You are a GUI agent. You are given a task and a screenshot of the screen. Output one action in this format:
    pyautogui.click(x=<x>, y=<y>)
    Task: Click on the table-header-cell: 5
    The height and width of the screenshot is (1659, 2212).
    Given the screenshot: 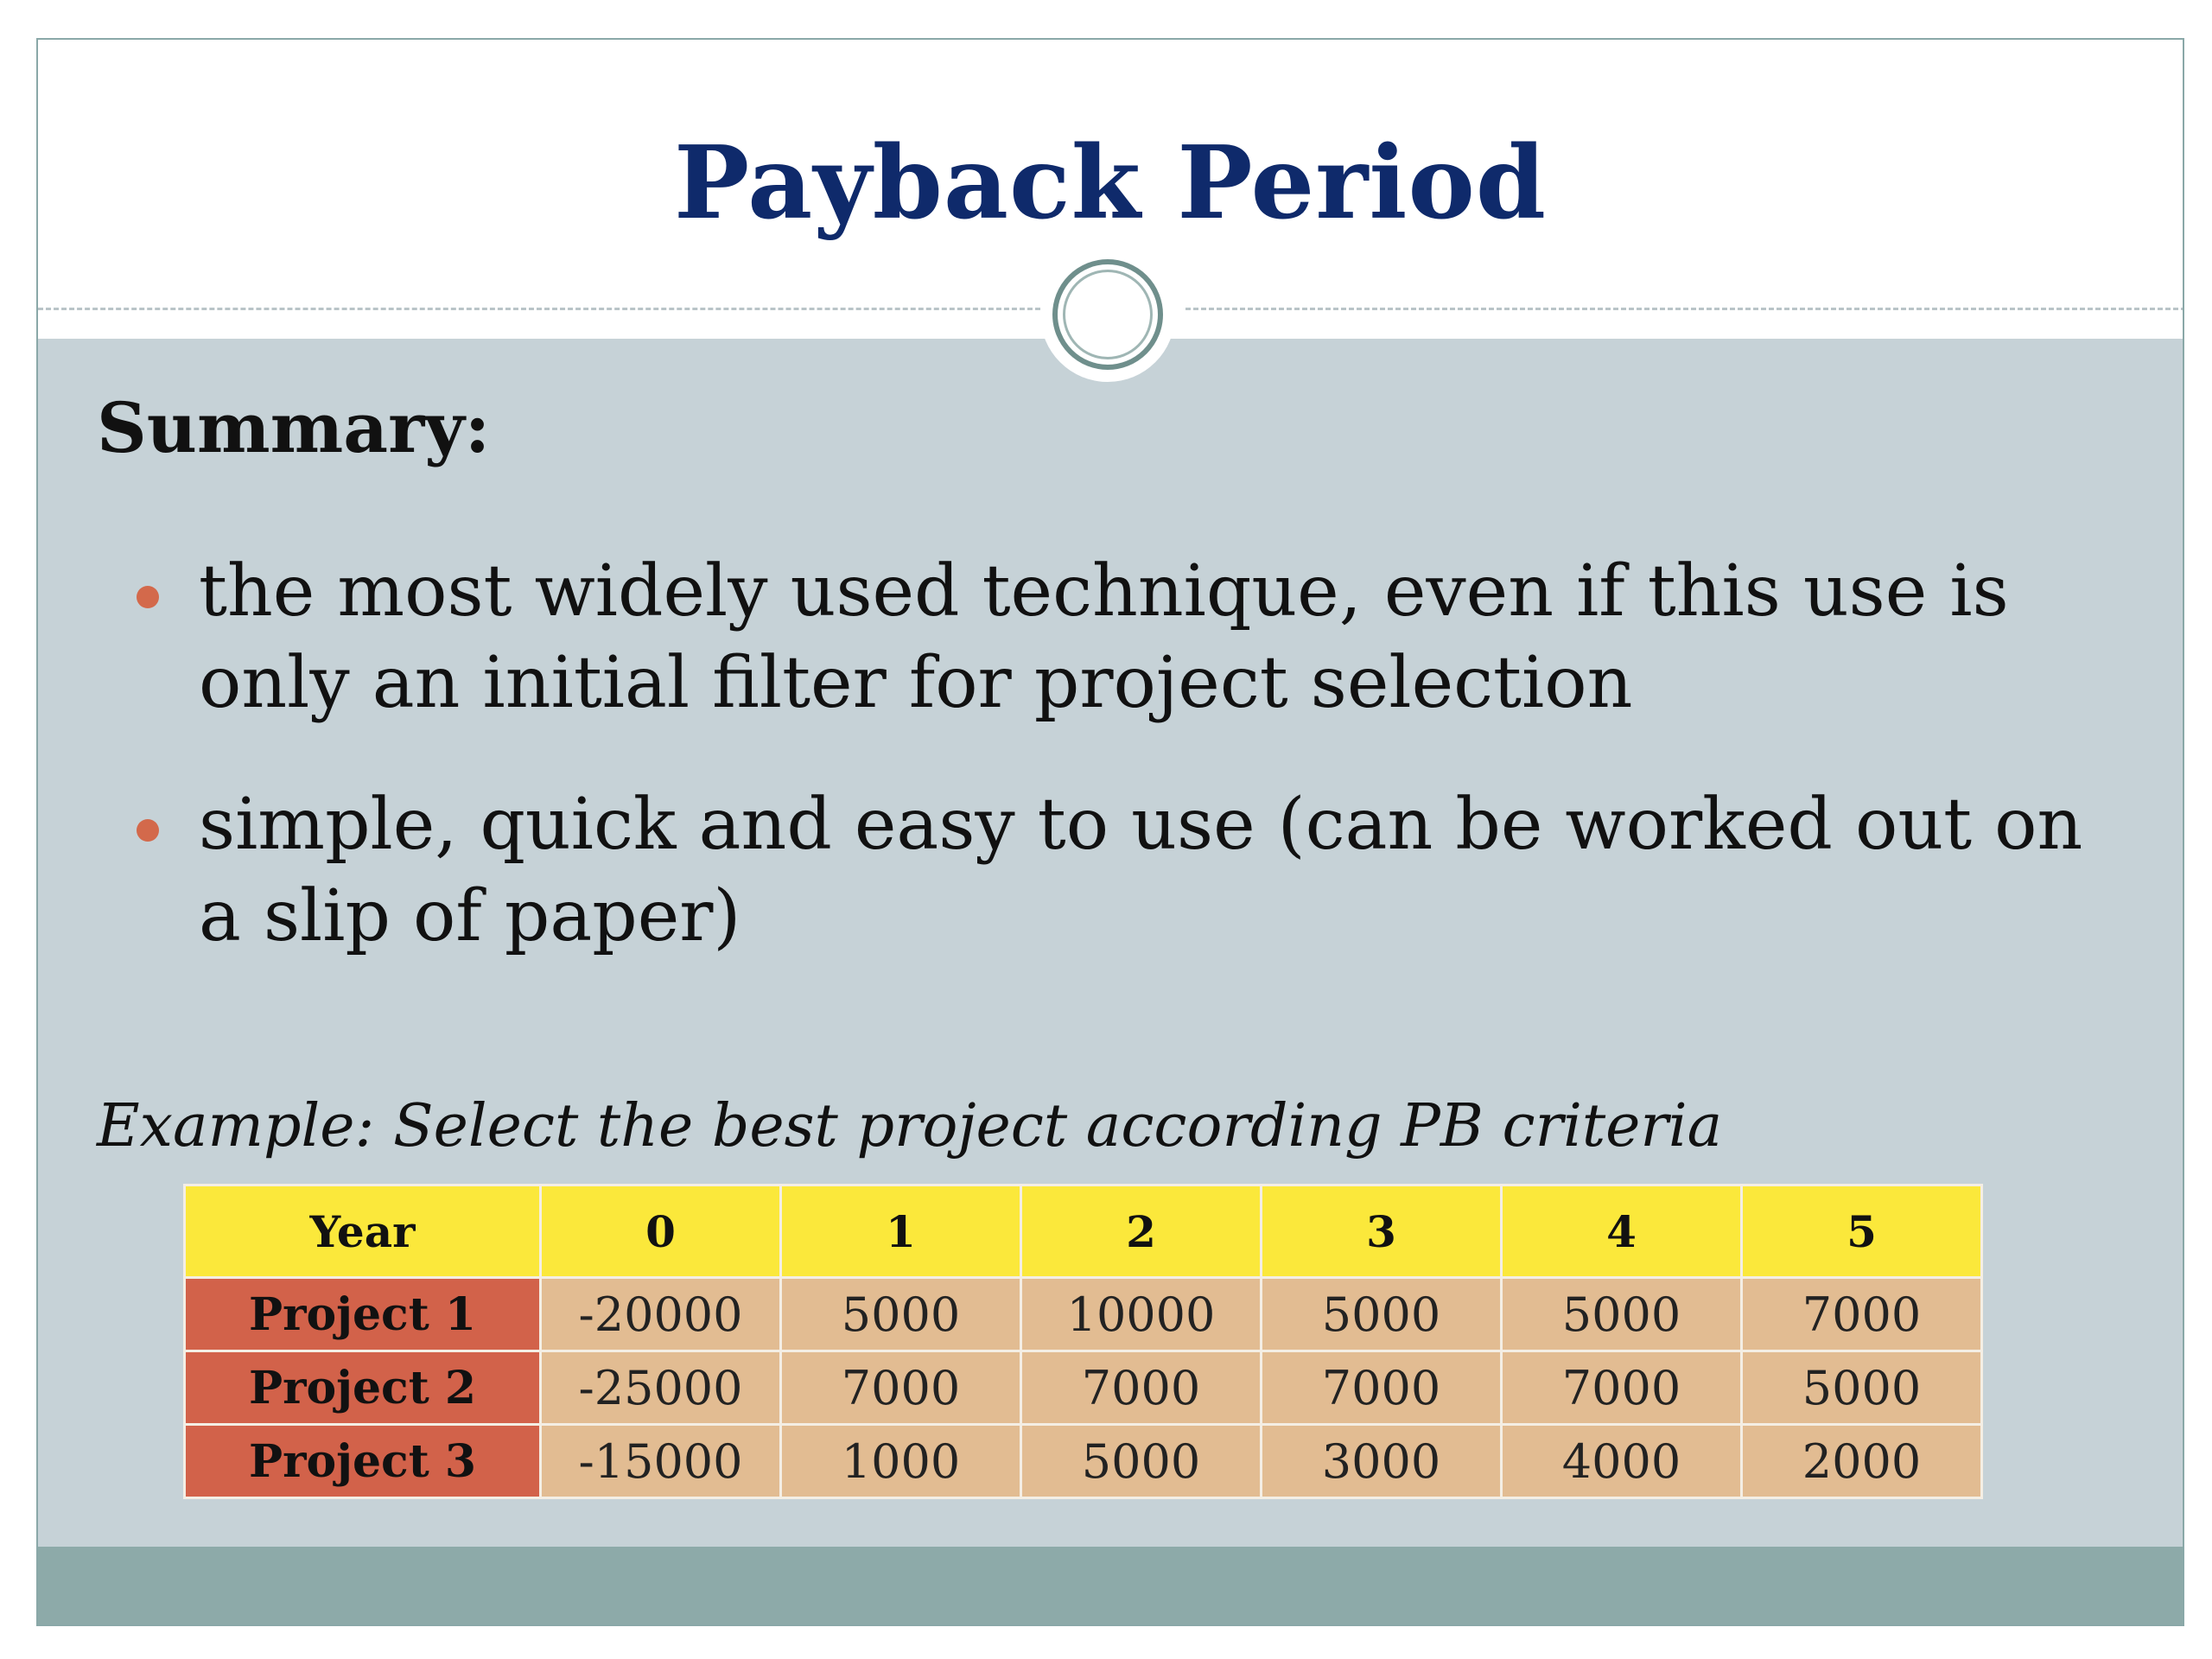 What is the action you would take?
    pyautogui.click(x=1862, y=1231)
    